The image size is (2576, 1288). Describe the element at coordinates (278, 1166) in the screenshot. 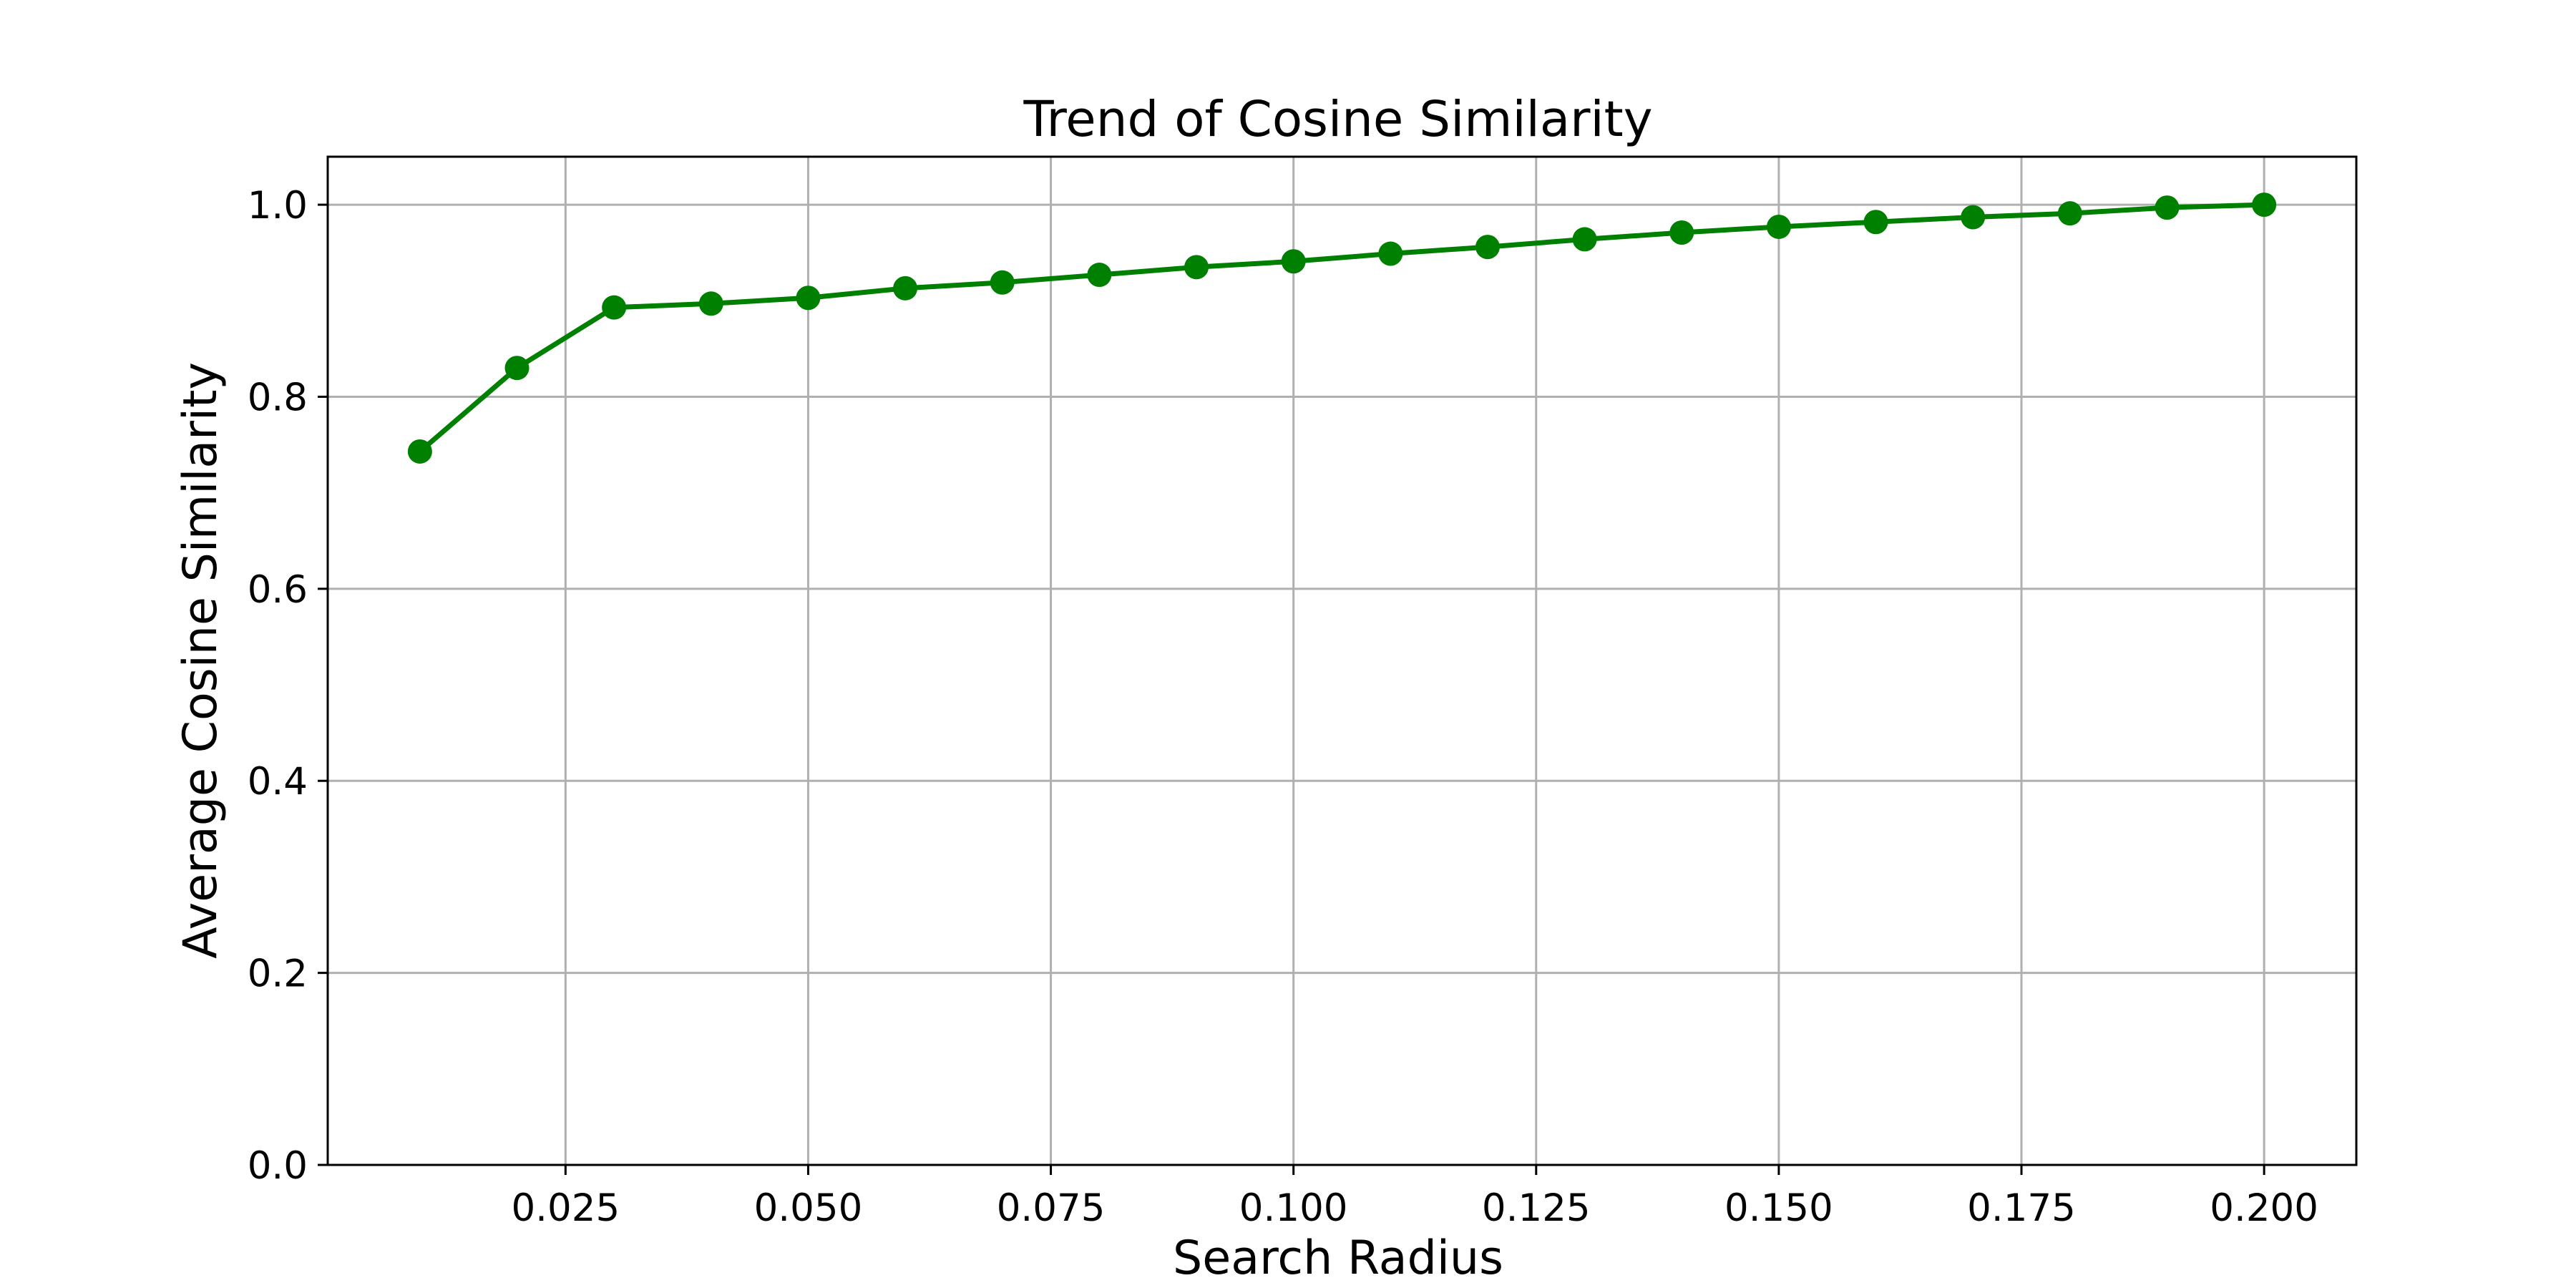

I see `y-tick-label: 0.0` at that location.